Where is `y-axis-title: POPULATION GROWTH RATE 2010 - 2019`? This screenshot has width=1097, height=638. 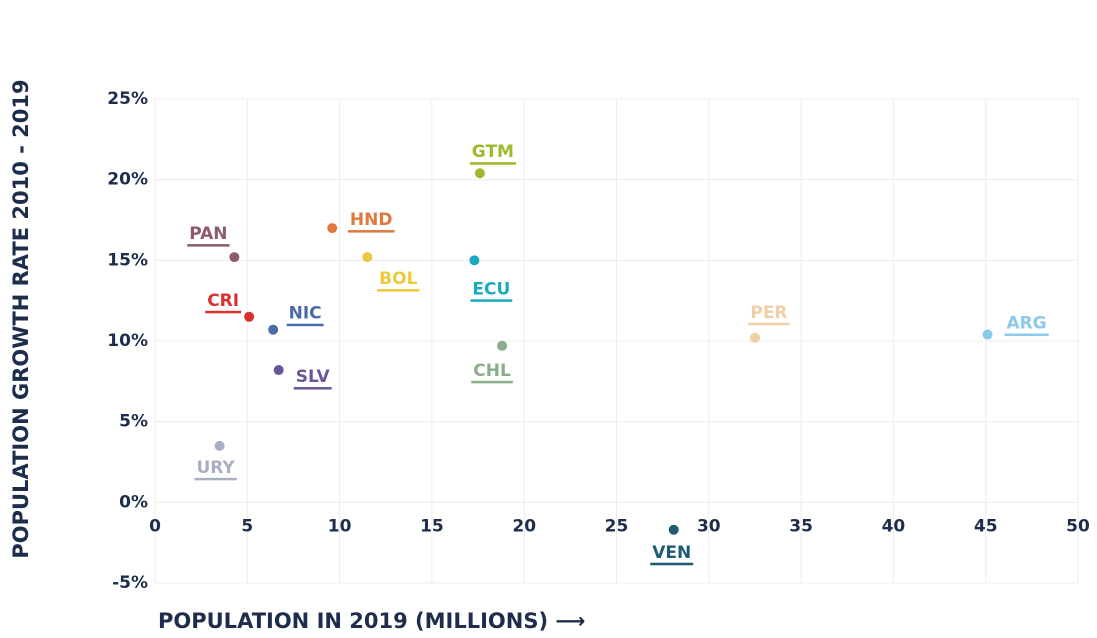 y-axis-title: POPULATION GROWTH RATE 2010 - 2019 is located at coordinates (21, 318).